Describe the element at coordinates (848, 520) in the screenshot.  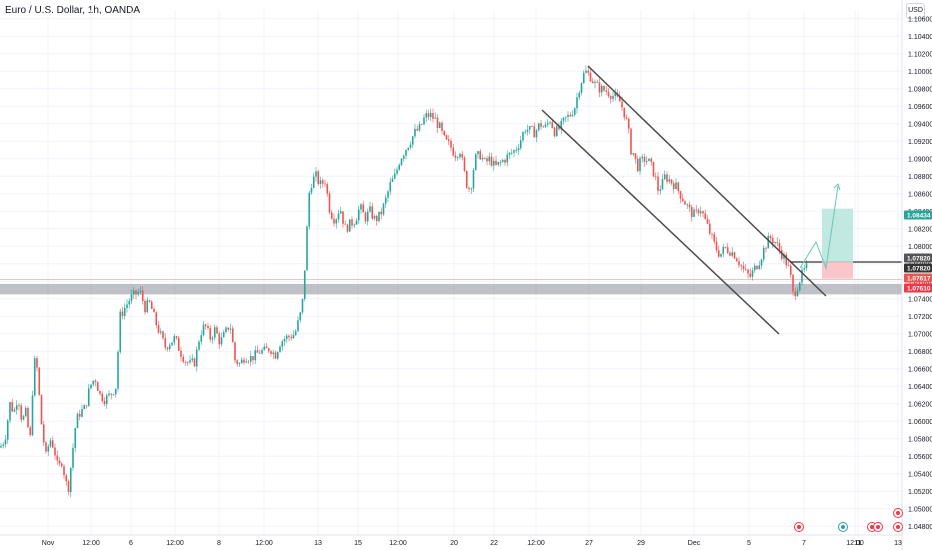
I see `event-icons` at that location.